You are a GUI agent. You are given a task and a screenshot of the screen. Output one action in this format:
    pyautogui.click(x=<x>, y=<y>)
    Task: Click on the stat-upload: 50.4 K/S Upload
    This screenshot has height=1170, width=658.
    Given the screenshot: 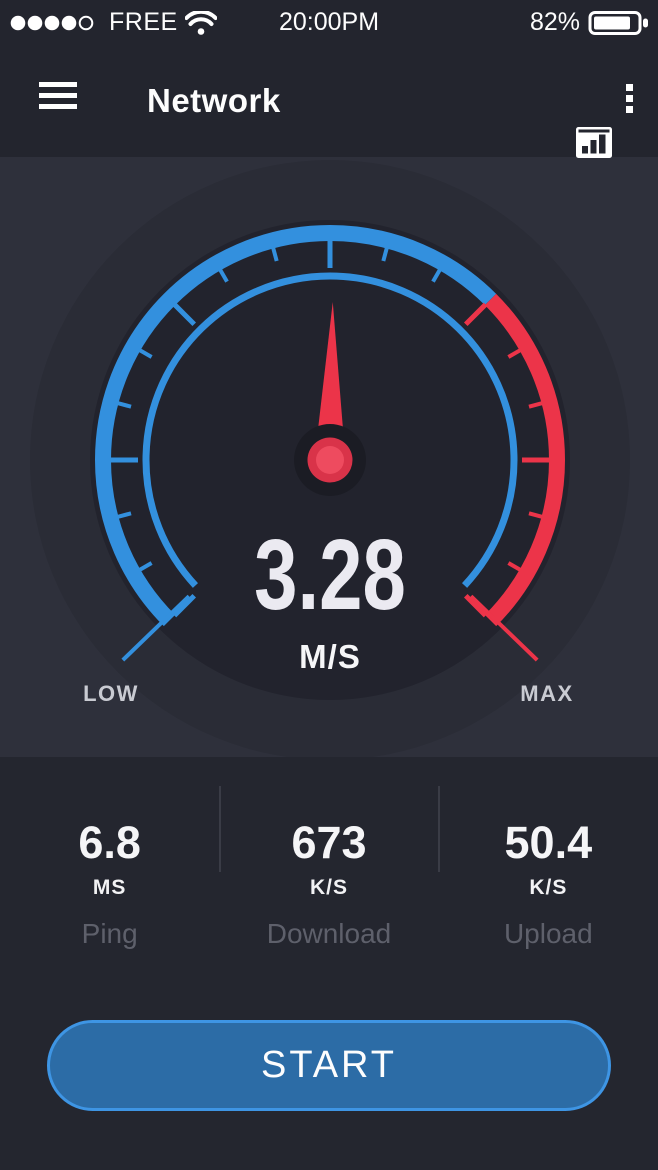 What is the action you would take?
    pyautogui.click(x=548, y=885)
    